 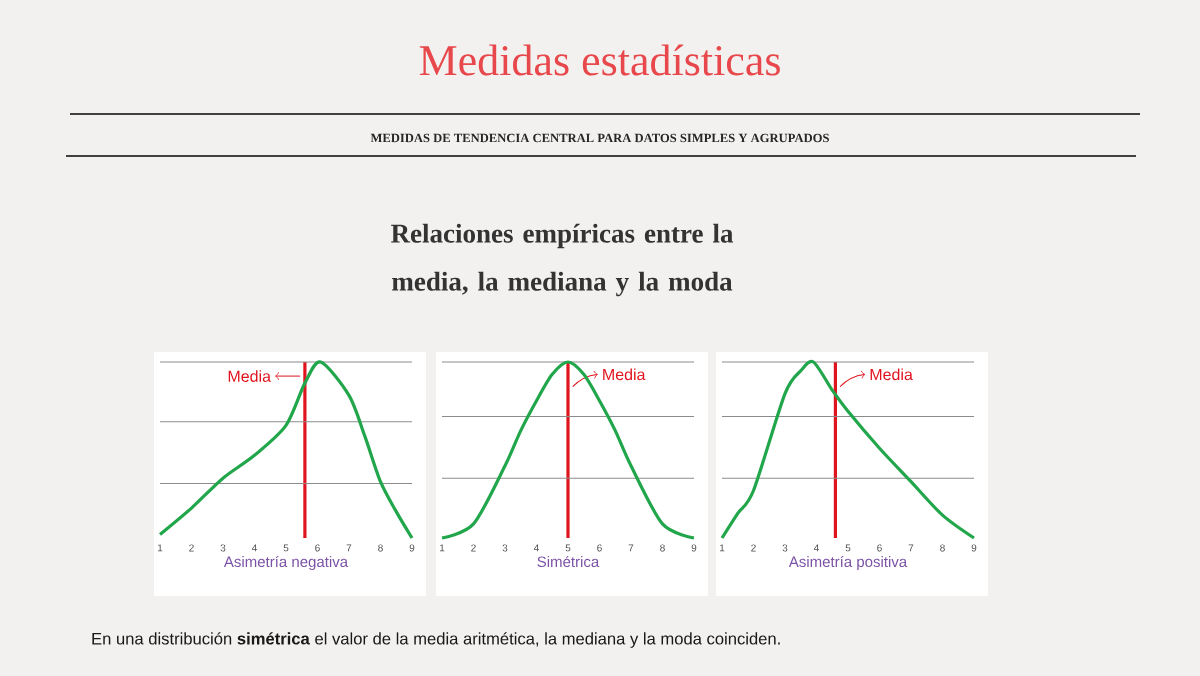 I want to click on text: Relaciones empíricas entre la media, la mediana y la moda, so click(x=562, y=260).